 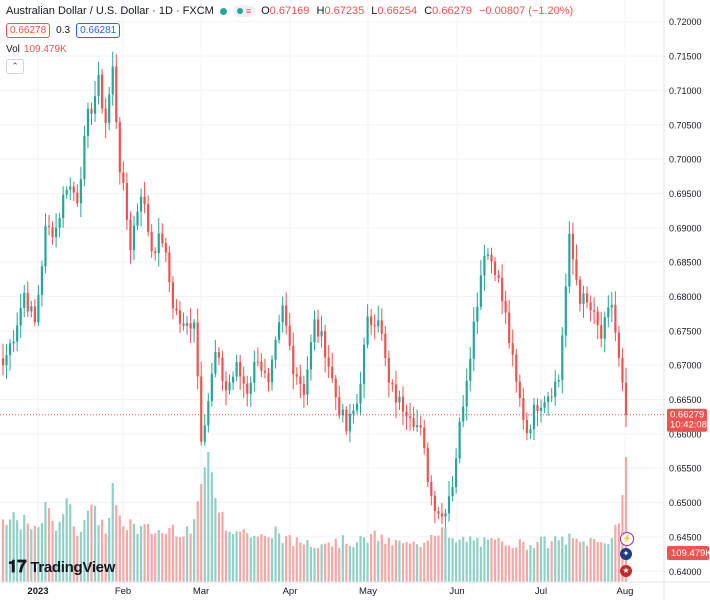 I want to click on collapse-legend-button: ⌃, so click(x=15, y=66).